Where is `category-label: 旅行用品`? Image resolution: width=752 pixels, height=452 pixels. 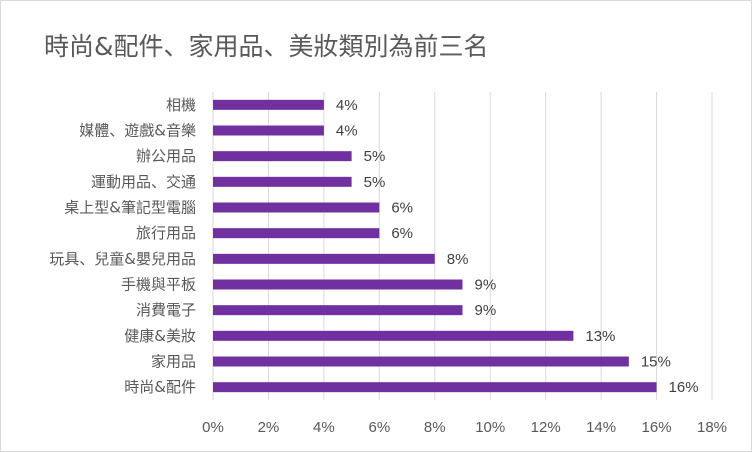
category-label: 旅行用品 is located at coordinates (166, 233).